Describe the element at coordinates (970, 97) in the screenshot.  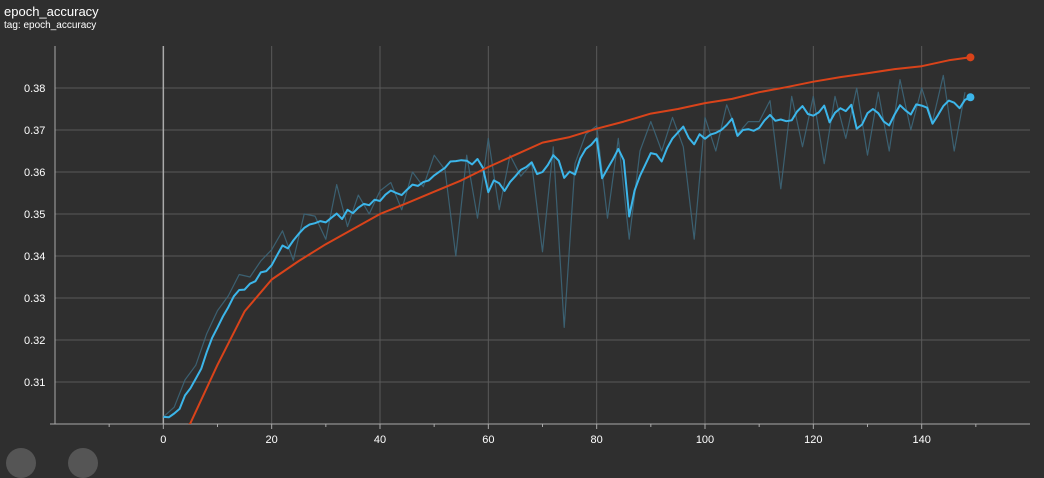
I see `series-end-marker-val_smoothed` at that location.